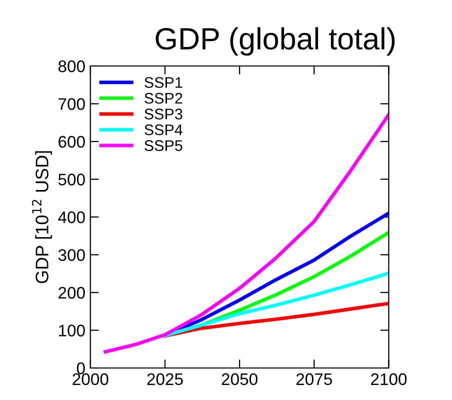  What do you see at coordinates (314, 379) in the screenshot?
I see `x-tick-label: 2075` at bounding box center [314, 379].